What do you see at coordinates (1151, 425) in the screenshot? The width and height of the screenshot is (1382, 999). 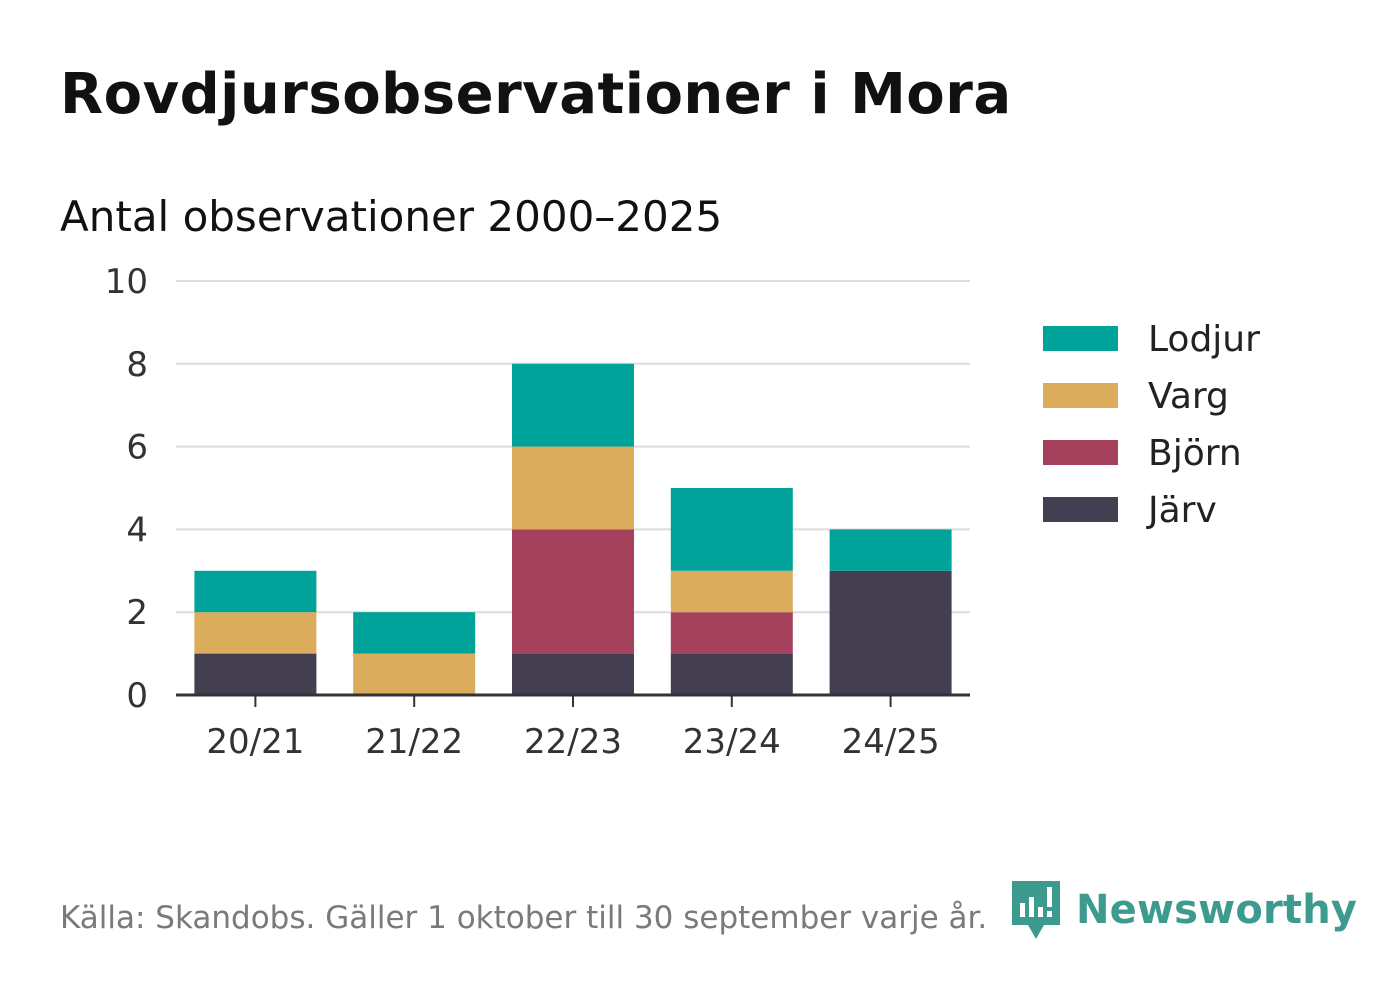 I see `legend: Lodjur Varg Björn Järv` at bounding box center [1151, 425].